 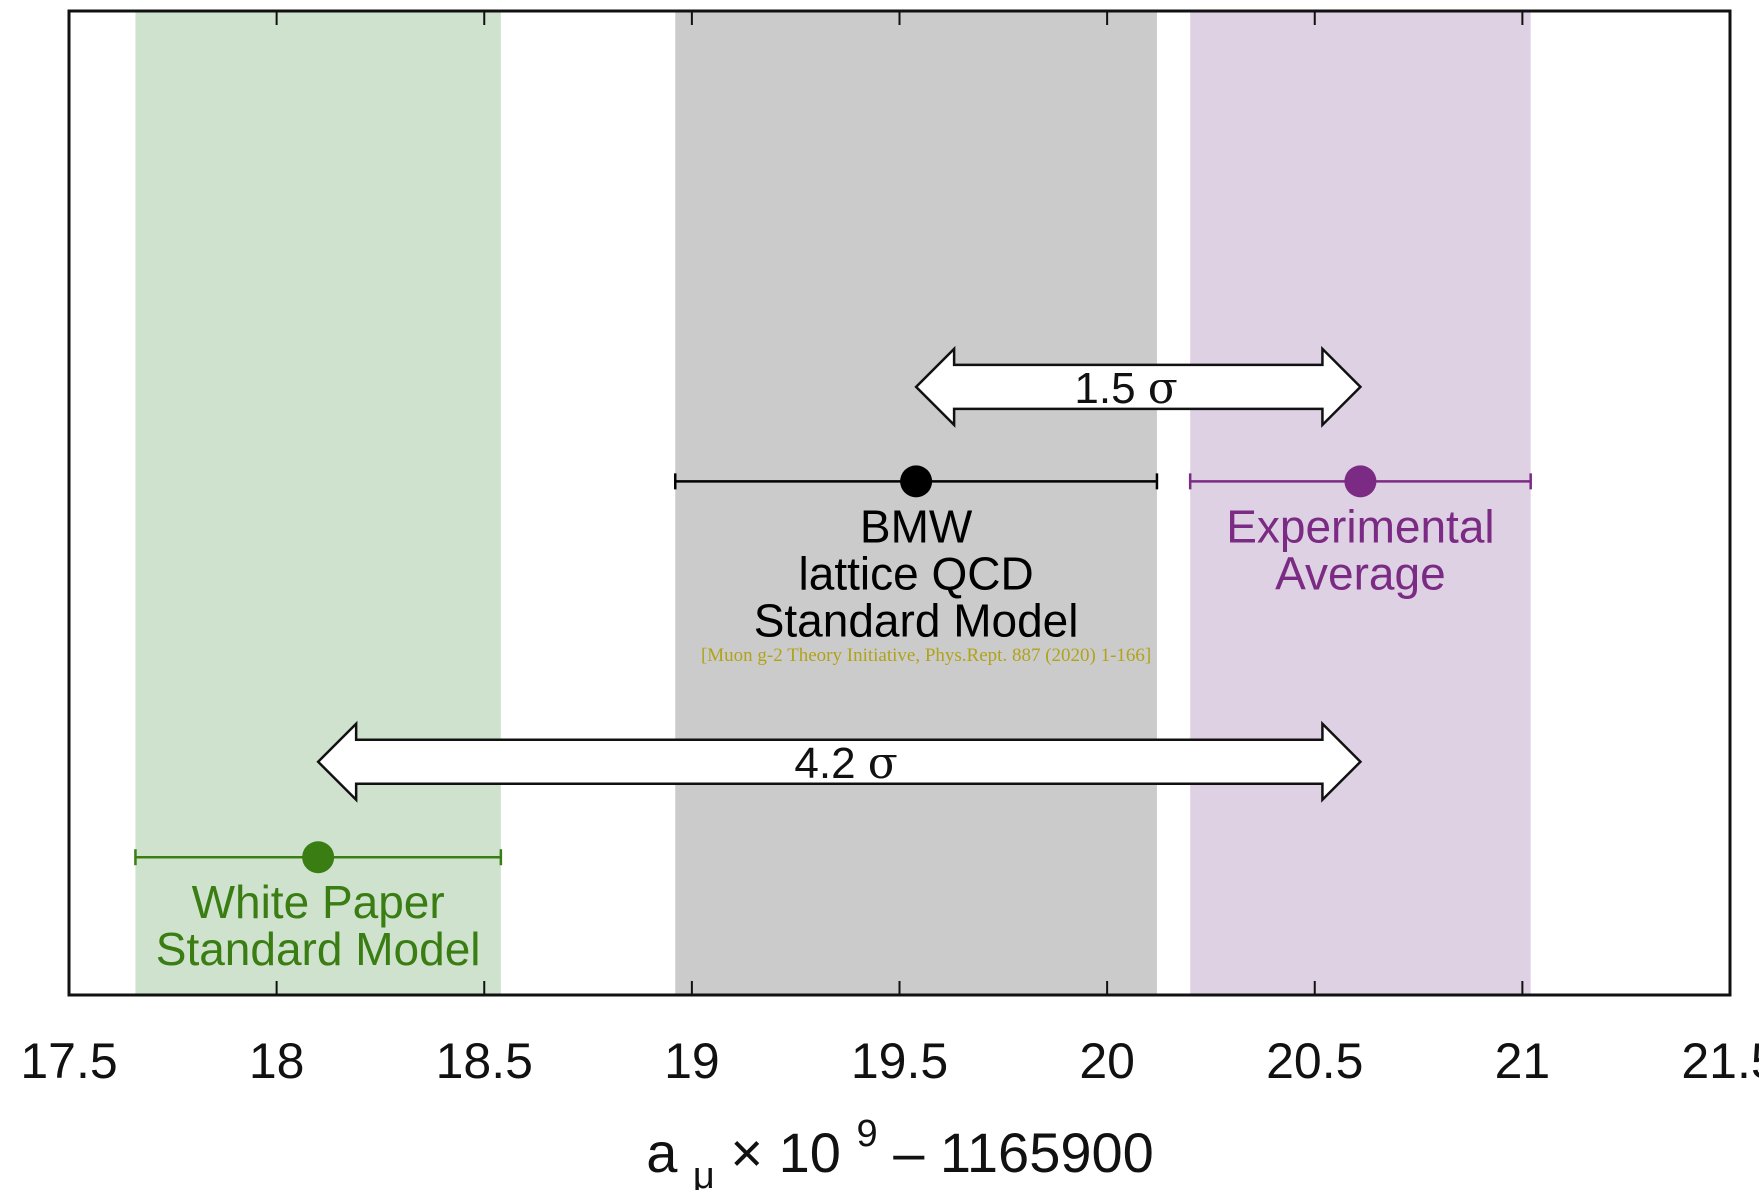 What do you see at coordinates (1720, 1061) in the screenshot?
I see `x-tick-label-8: 21.5` at bounding box center [1720, 1061].